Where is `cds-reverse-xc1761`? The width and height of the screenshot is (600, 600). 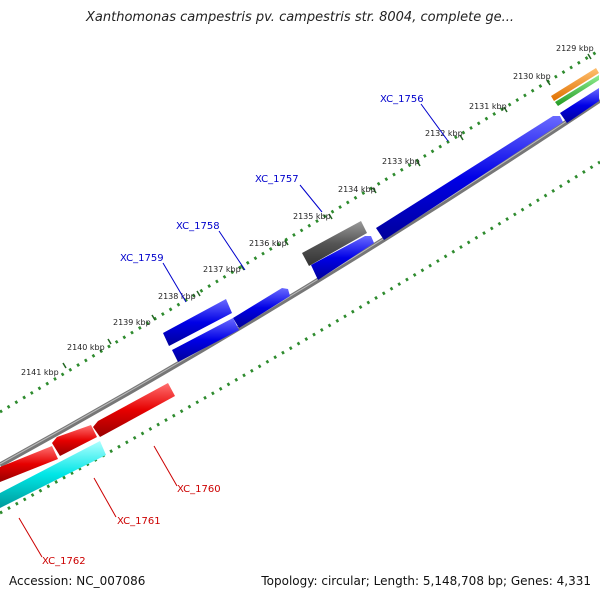
cds-reverse-xc1761 is located at coordinates (74, 440).